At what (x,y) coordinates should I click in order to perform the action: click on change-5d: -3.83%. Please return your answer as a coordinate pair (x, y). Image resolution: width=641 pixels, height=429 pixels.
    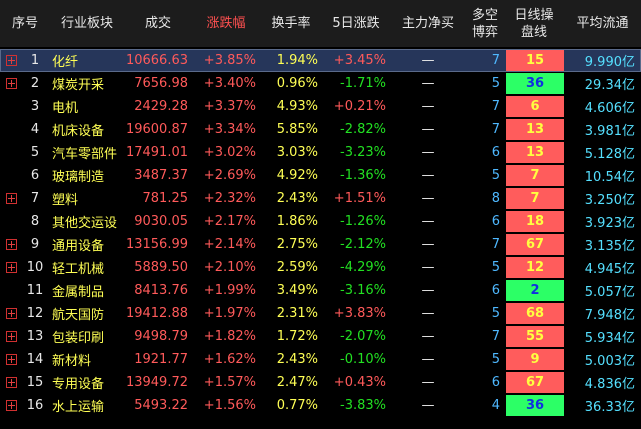
    Looking at the image, I should click on (363, 405).